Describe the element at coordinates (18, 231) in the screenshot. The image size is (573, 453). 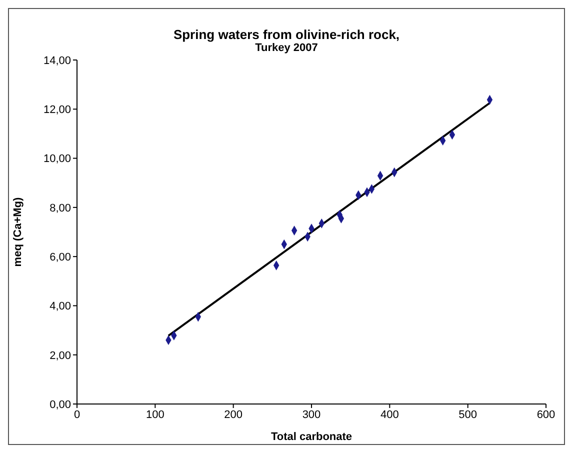
I see `y-axis-title: meq (Ca+Mg)` at that location.